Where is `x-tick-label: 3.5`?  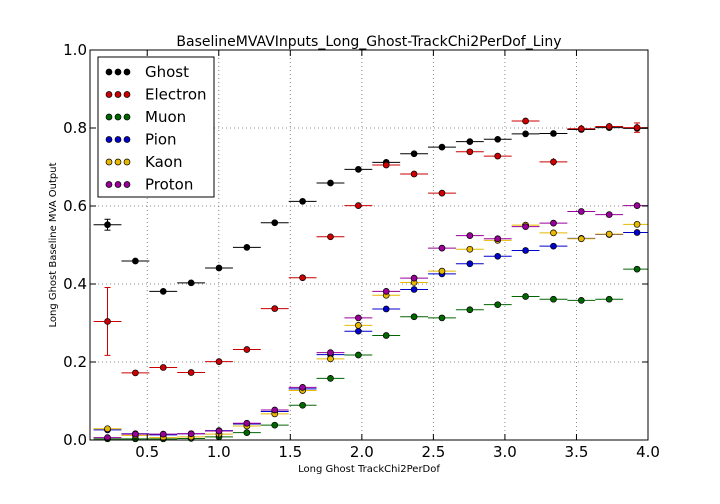 x-tick-label: 3.5 is located at coordinates (577, 452).